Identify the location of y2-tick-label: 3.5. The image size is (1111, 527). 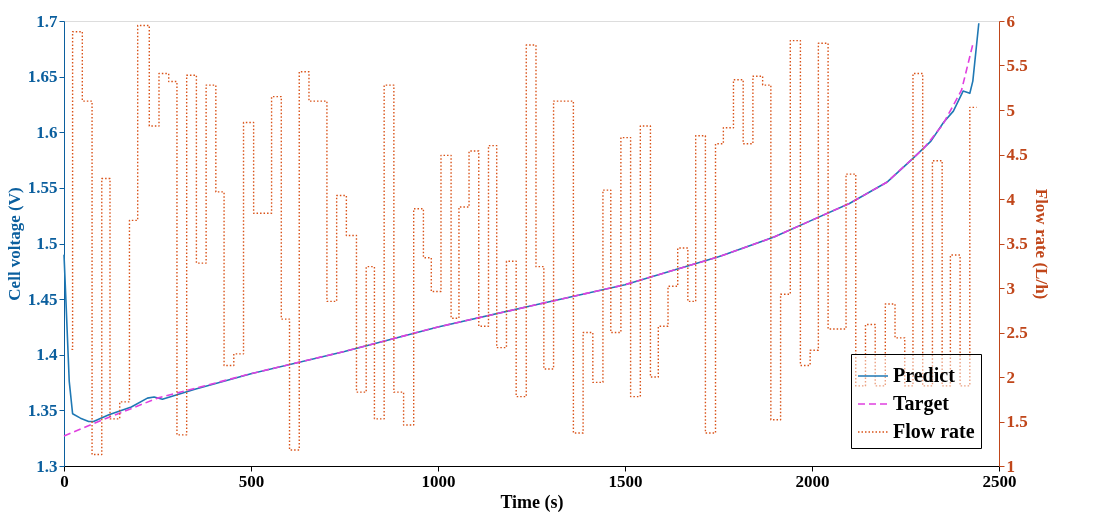
(1017, 243).